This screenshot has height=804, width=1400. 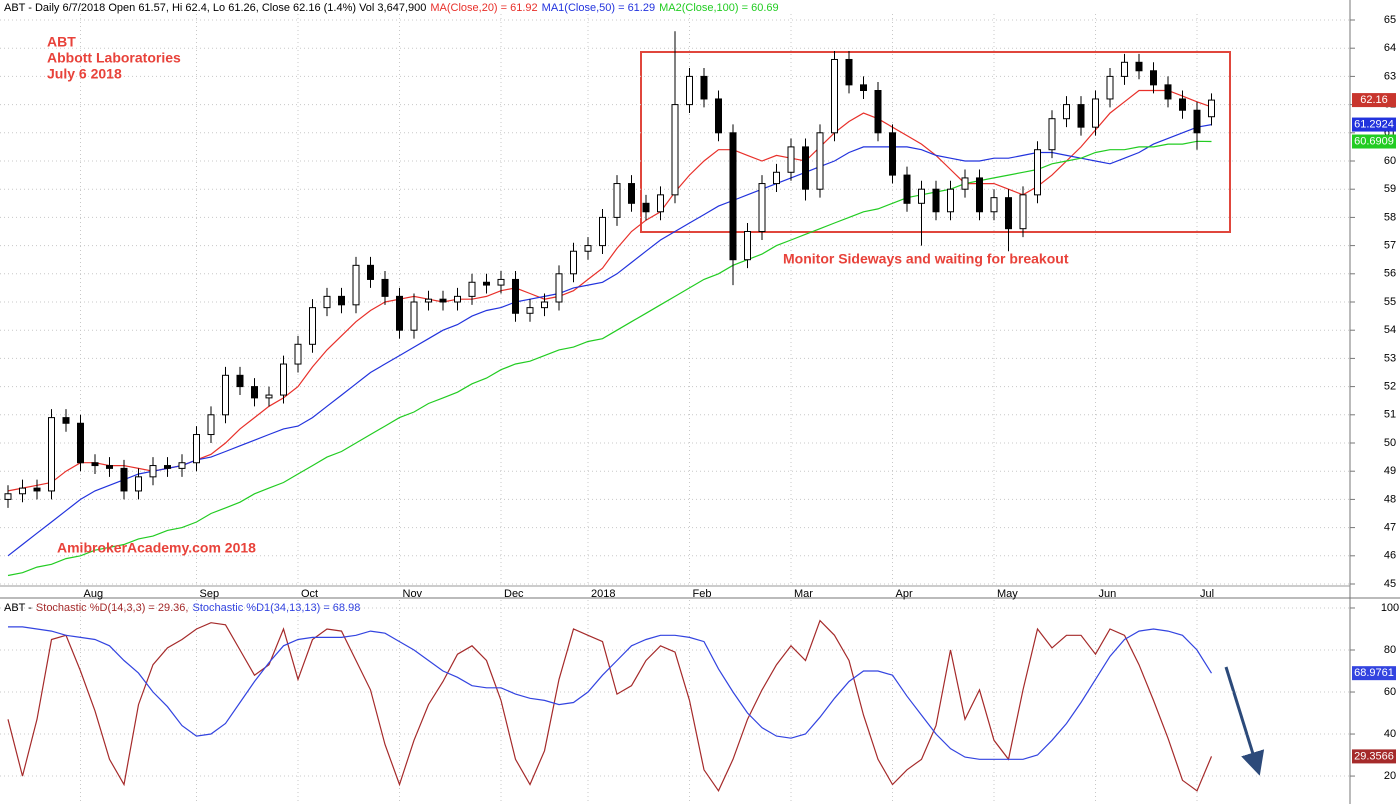 What do you see at coordinates (803, 594) in the screenshot?
I see `x-tick-label: Mar` at bounding box center [803, 594].